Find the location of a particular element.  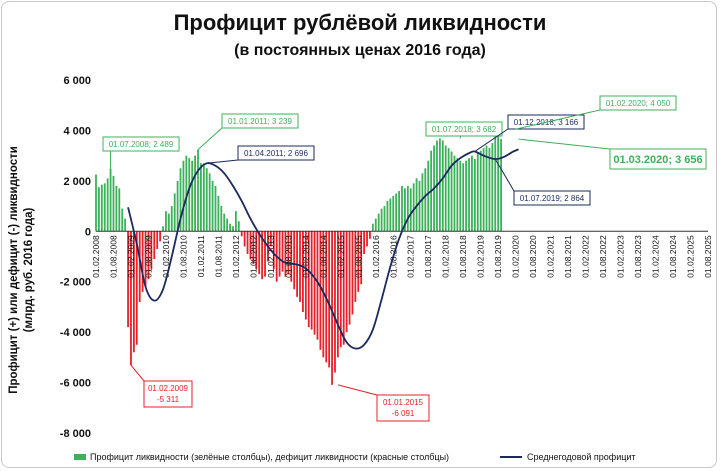

callout-label: 01.02.2020; 4 050 is located at coordinates (638, 103).